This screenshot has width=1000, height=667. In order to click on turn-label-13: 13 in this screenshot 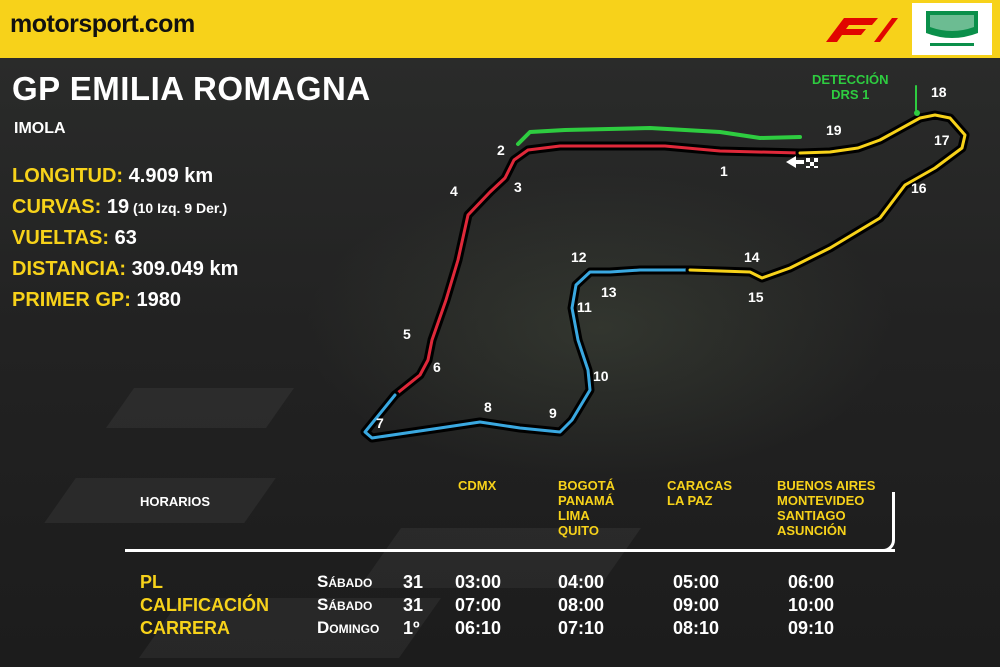, I will do `click(609, 292)`.